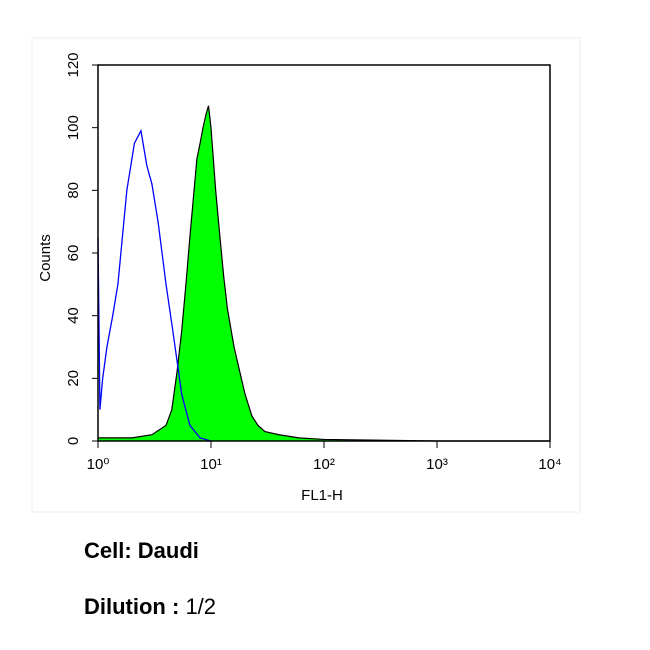  Describe the element at coordinates (201, 606) in the screenshot. I see `dilution-value: 1/2` at that location.